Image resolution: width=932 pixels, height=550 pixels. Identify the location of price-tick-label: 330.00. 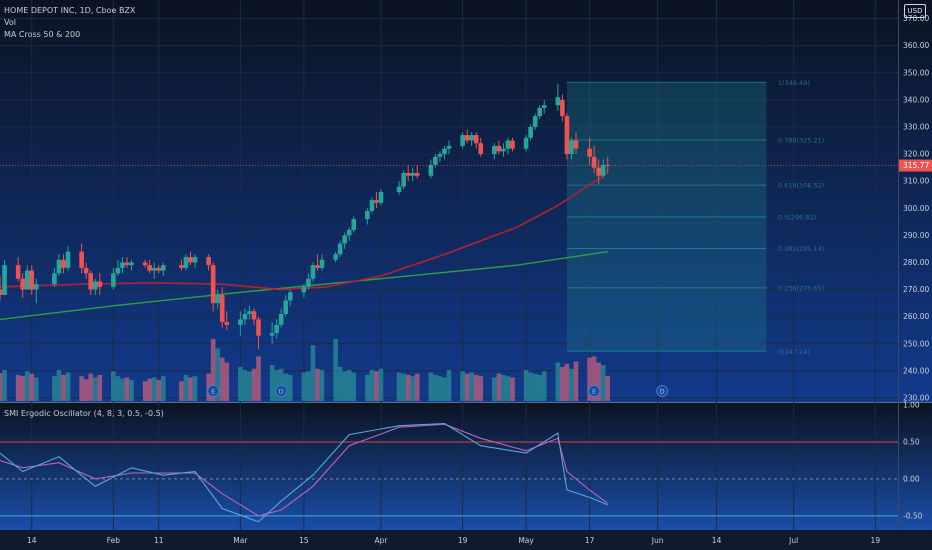
(916, 126).